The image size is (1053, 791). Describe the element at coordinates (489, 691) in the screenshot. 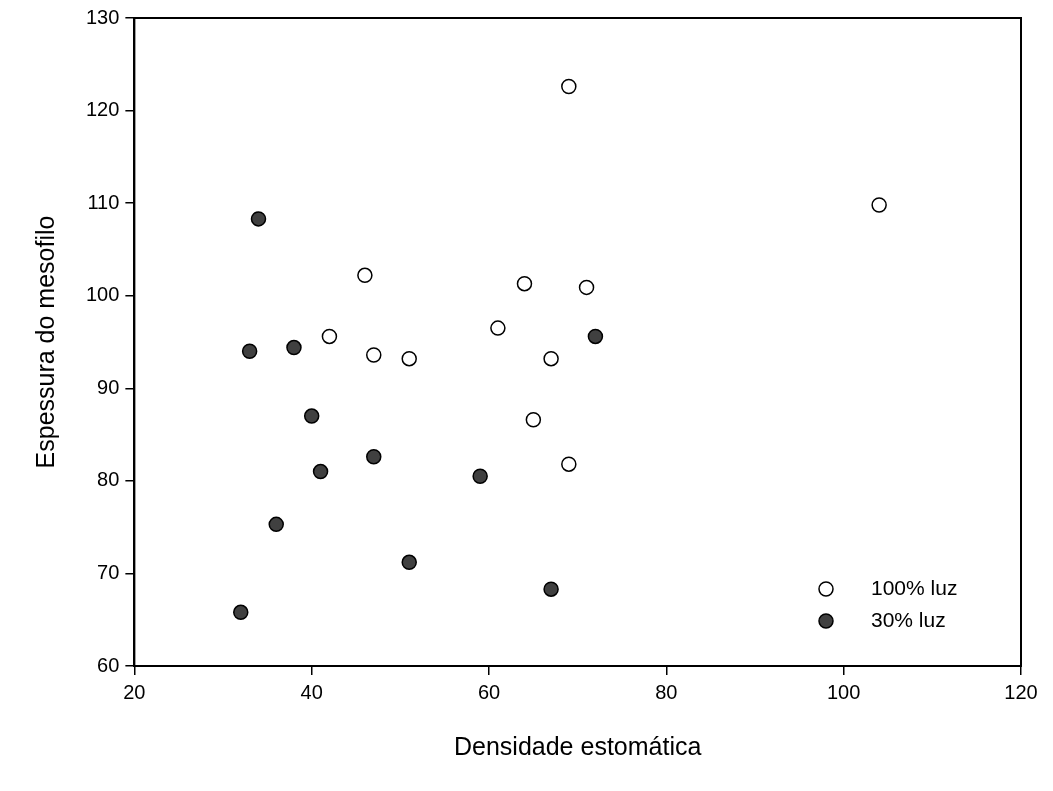

I see `x-tick-label: 60` at that location.